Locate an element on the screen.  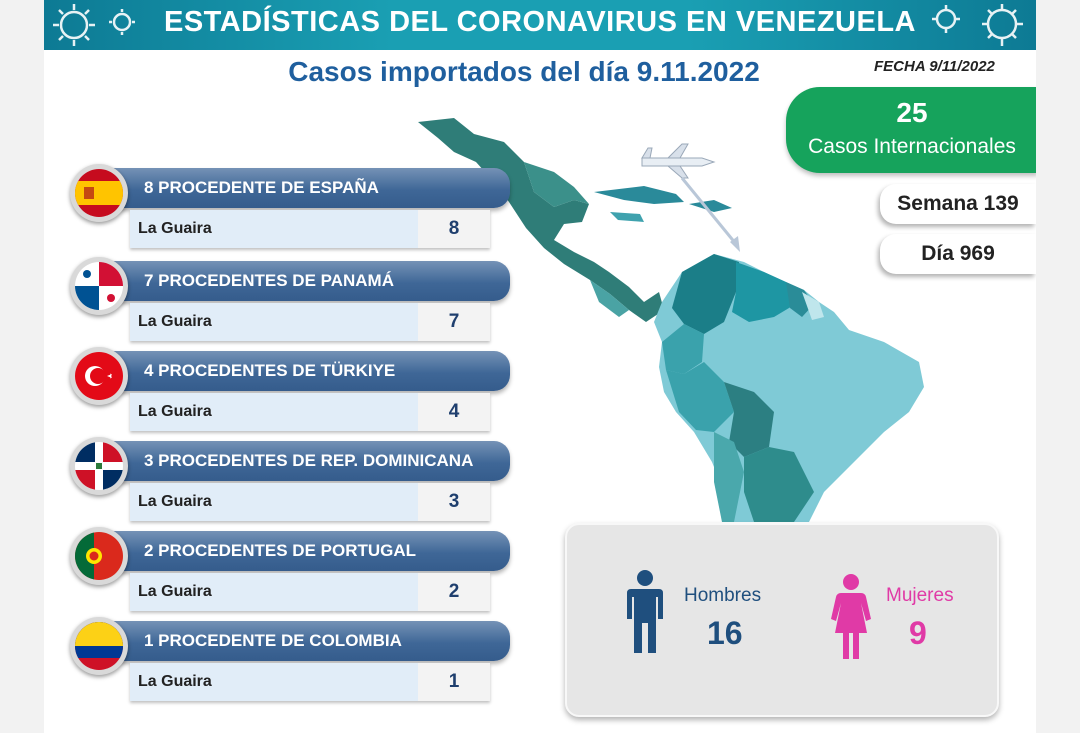
date-label: FECHA 9/11/2022 is located at coordinates (934, 66).